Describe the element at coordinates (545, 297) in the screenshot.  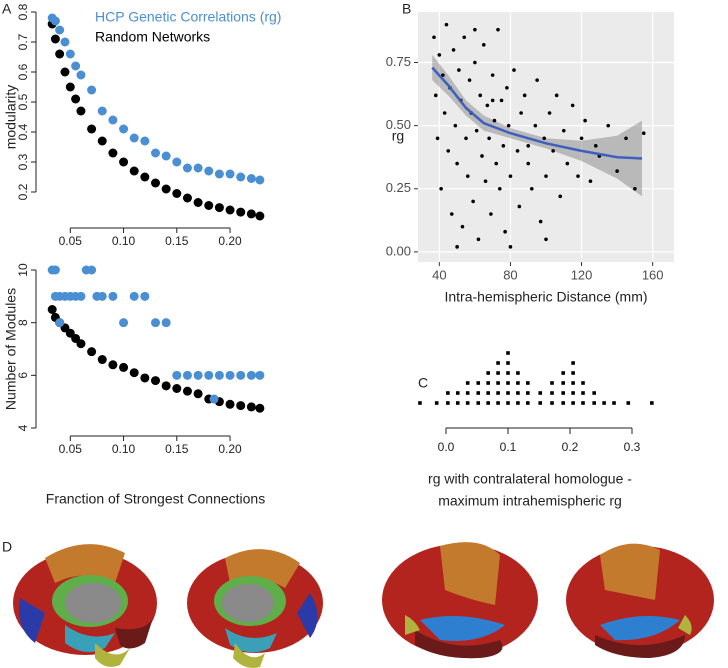
I see `x-axis-label: Intra-hemispheric Distance (mm)` at that location.